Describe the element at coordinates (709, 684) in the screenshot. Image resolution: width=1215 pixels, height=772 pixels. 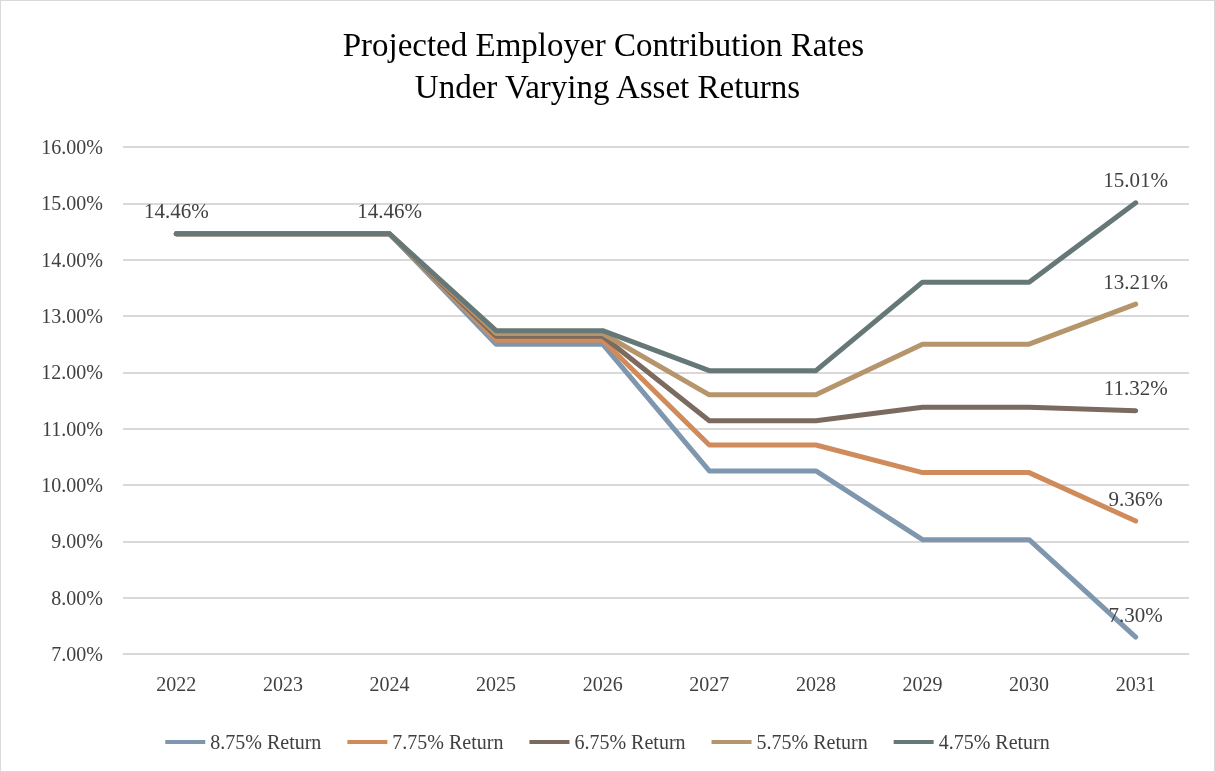
I see `x-tick-label: 2027` at that location.